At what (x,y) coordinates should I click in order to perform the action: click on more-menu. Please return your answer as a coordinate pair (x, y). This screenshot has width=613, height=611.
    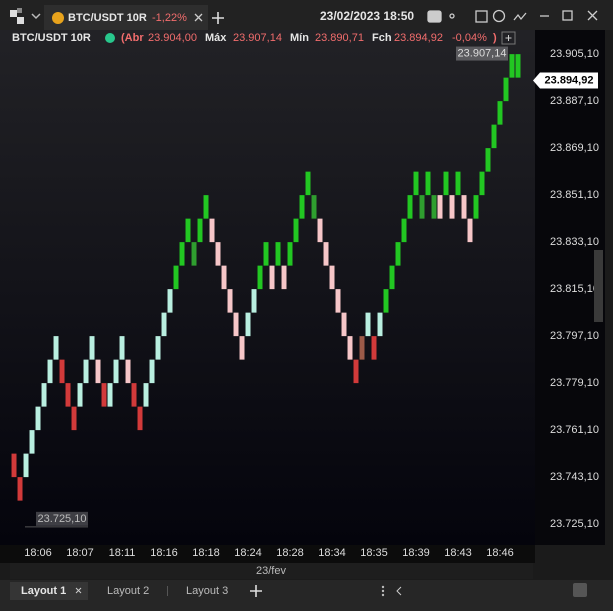
    Looking at the image, I should click on (383, 591).